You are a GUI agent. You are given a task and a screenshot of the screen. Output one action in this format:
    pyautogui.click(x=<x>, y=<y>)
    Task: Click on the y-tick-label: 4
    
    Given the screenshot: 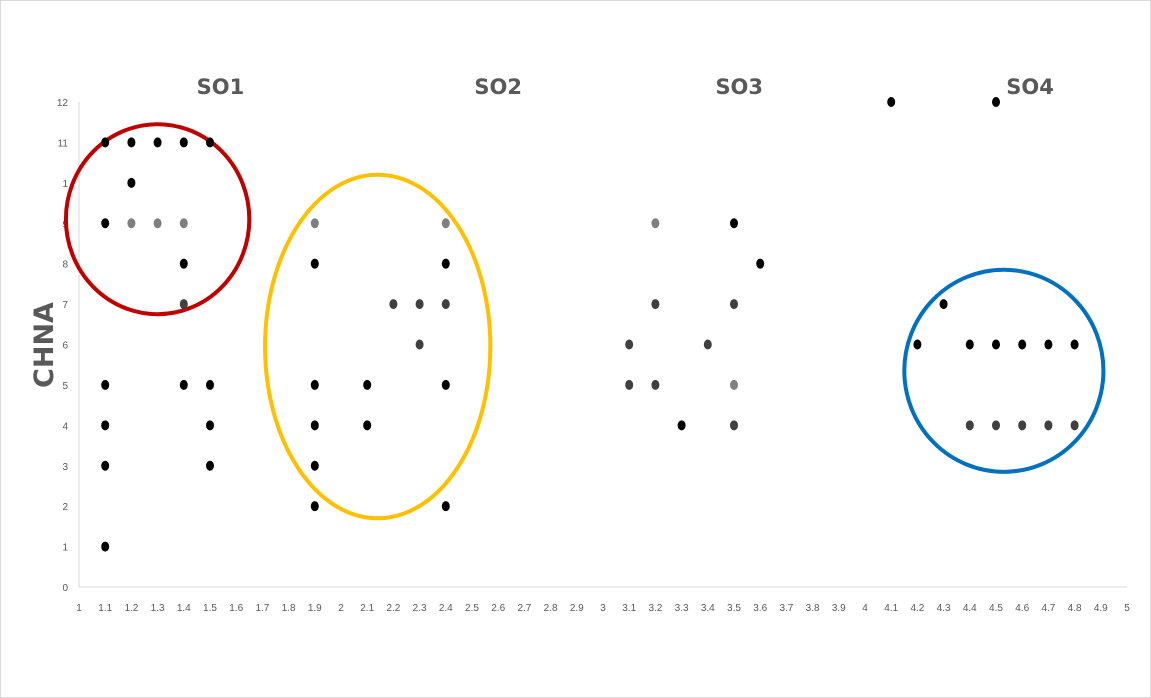 What is the action you would take?
    pyautogui.click(x=65, y=426)
    